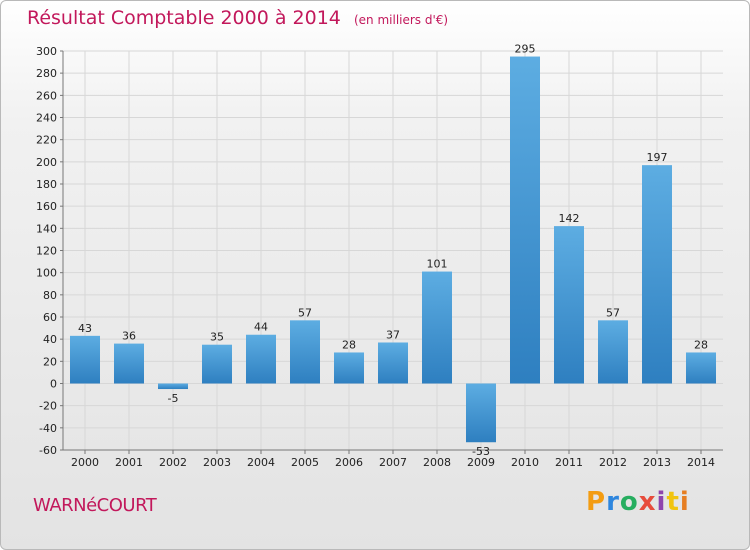  What do you see at coordinates (48, 450) in the screenshot?
I see `y-tick-label: -60` at bounding box center [48, 450].